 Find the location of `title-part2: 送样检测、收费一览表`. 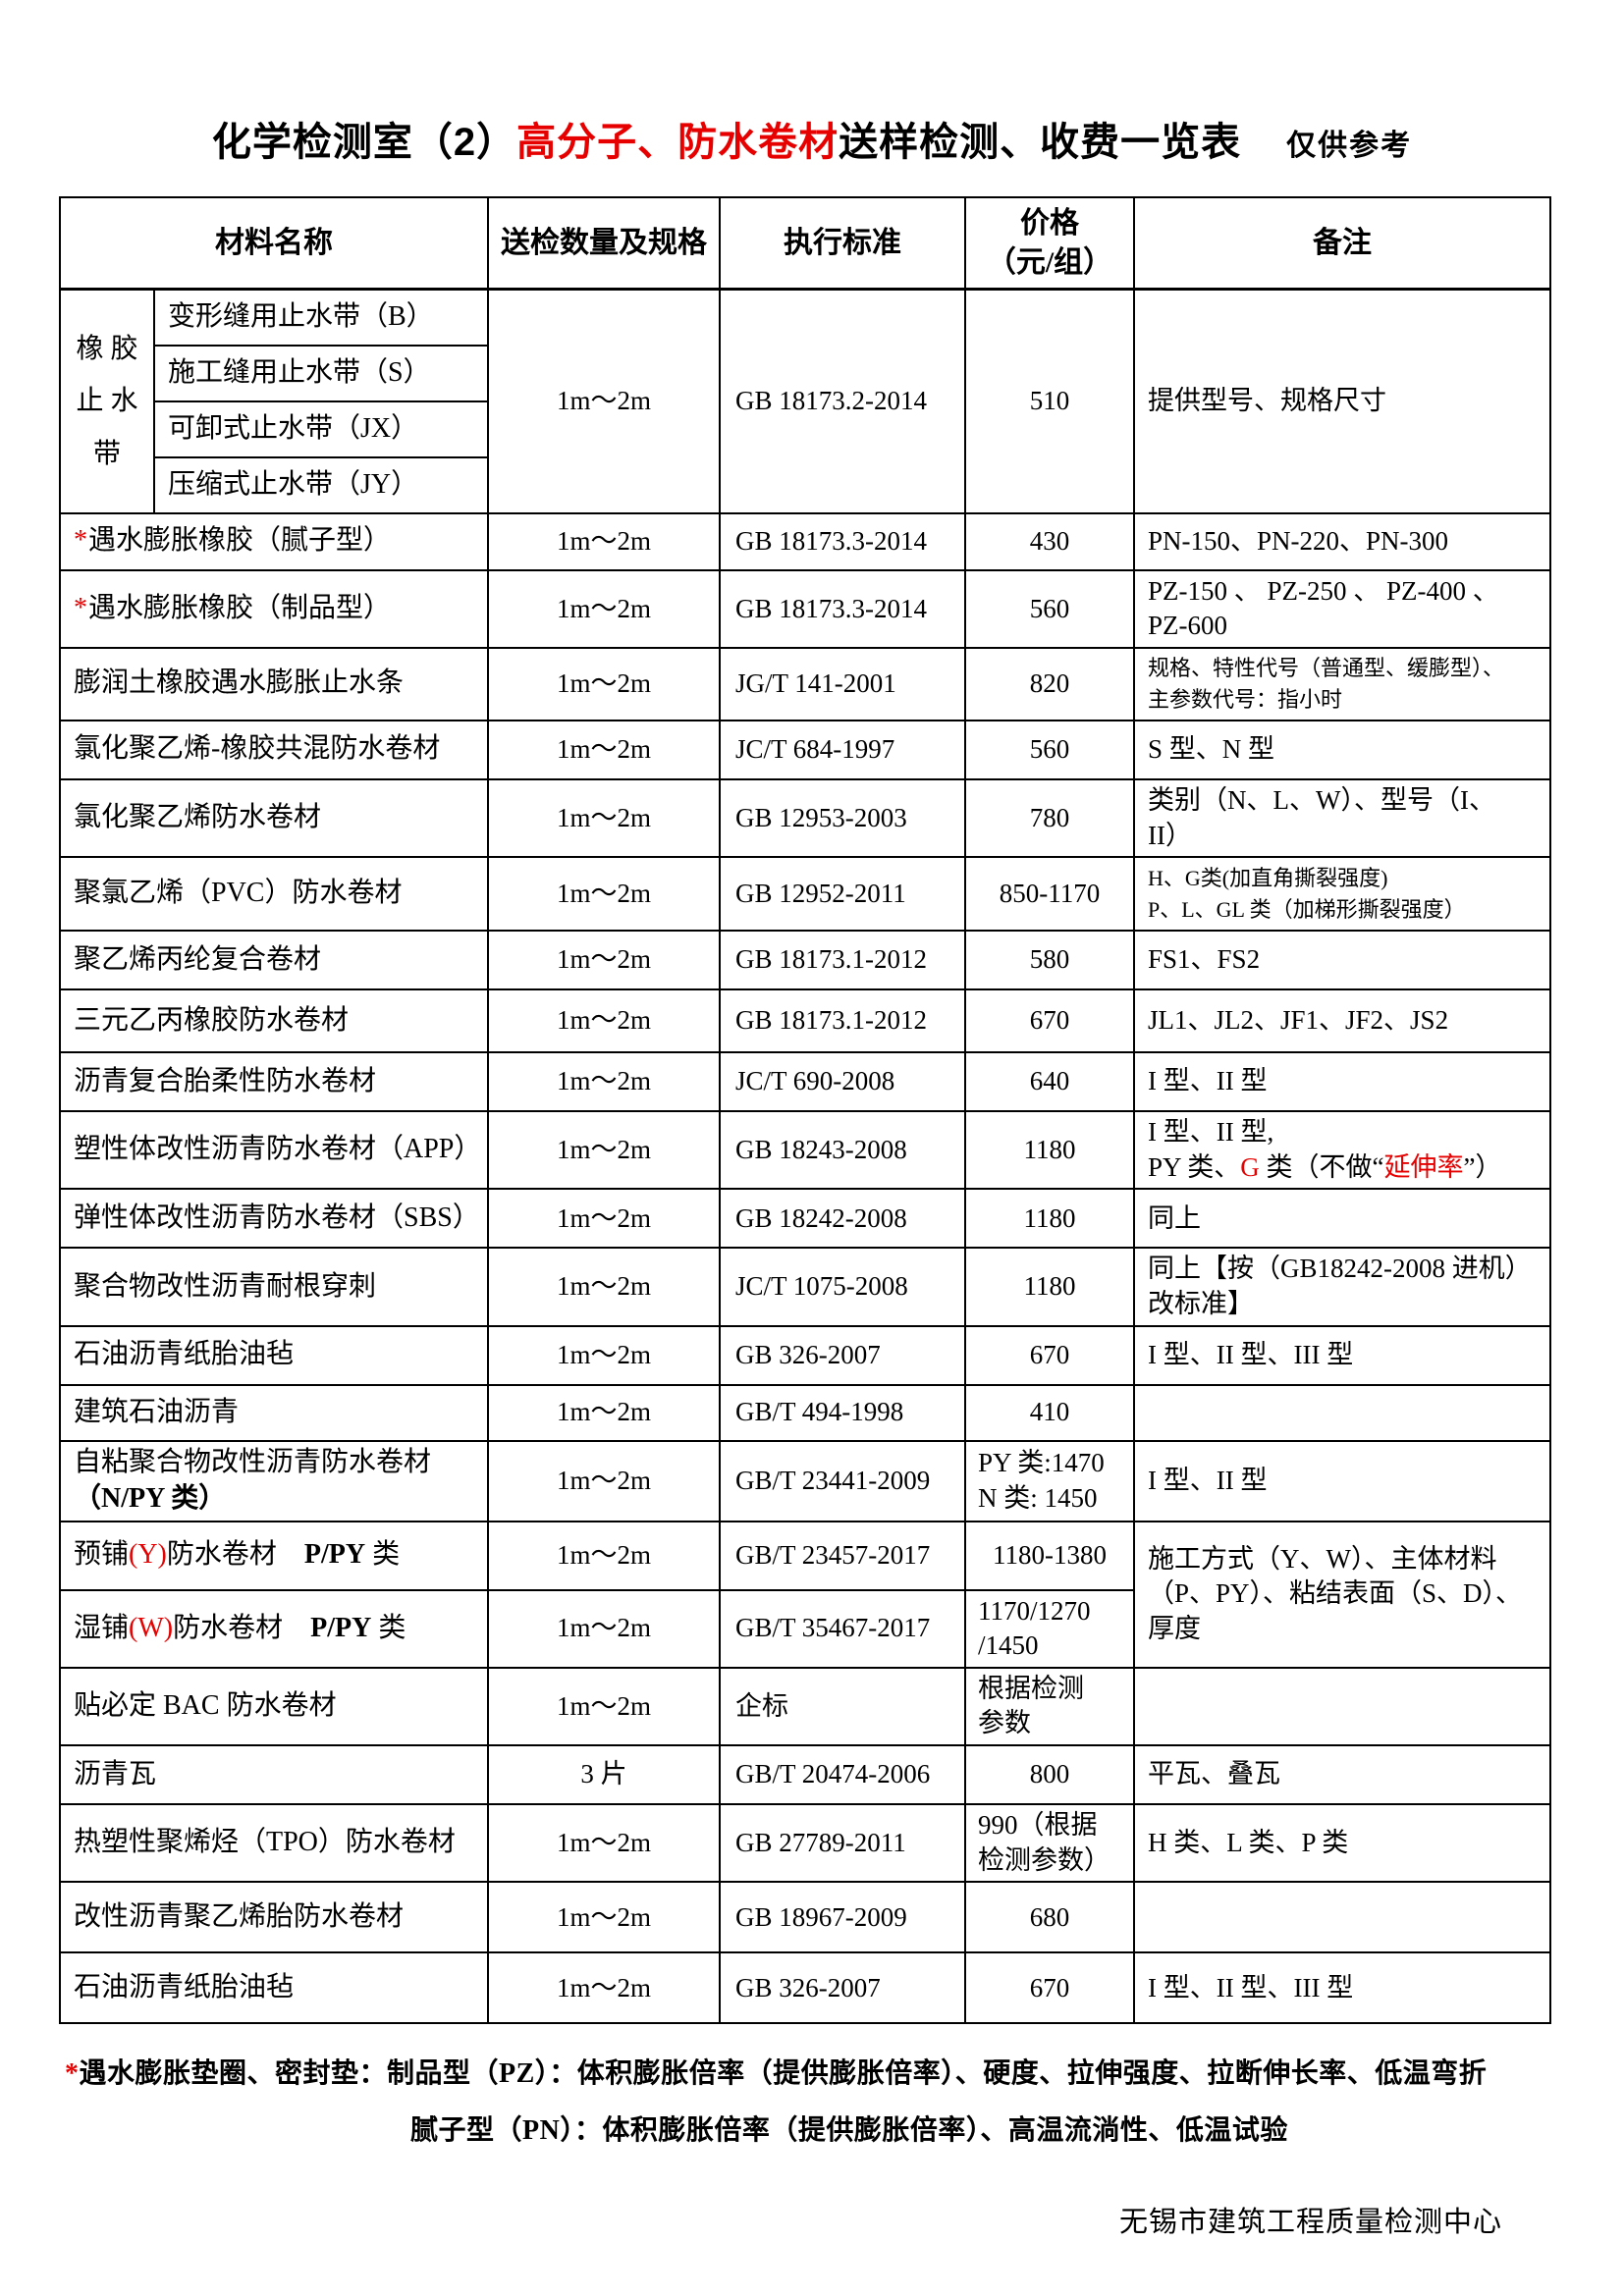

title-part2: 送样检测、收费一览表 is located at coordinates (1040, 142).